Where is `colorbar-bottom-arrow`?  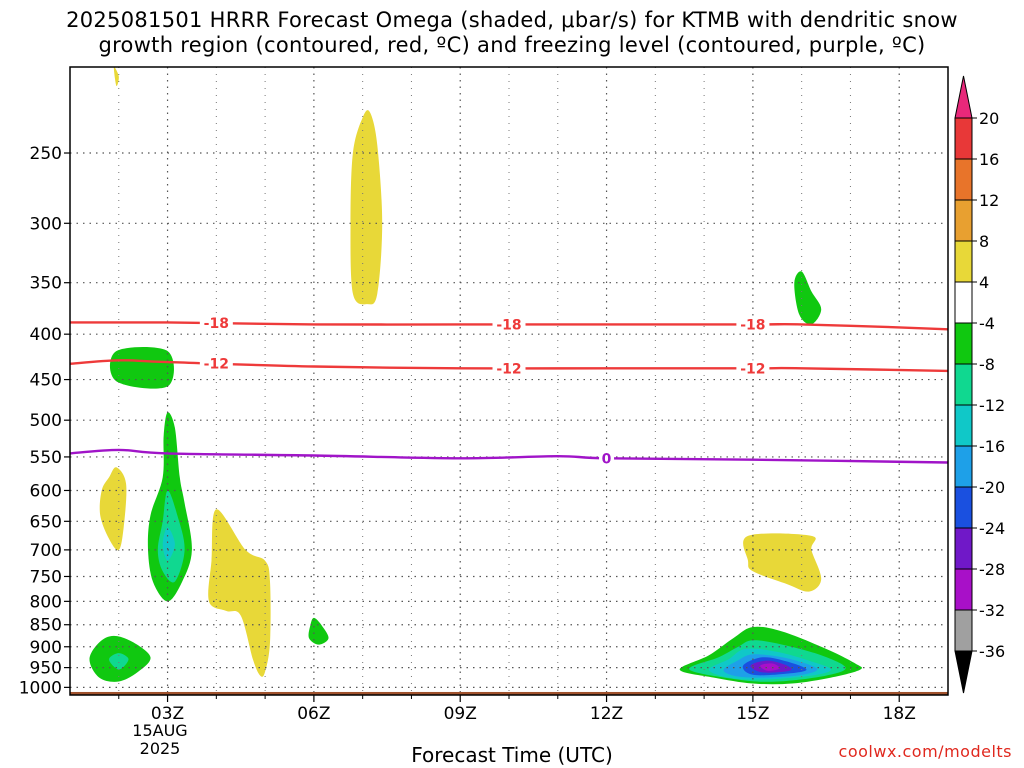
colorbar-bottom-arrow is located at coordinates (963, 672).